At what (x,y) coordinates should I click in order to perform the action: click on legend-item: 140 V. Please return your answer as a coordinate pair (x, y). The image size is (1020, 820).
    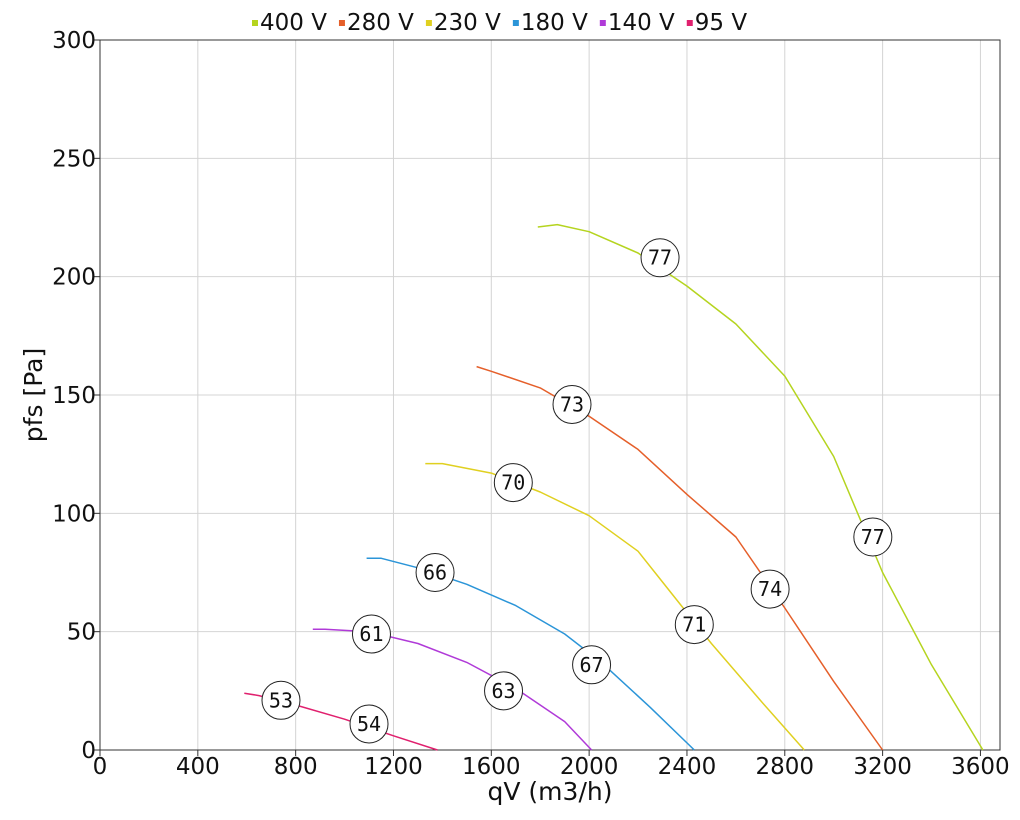
    Looking at the image, I should click on (637, 23).